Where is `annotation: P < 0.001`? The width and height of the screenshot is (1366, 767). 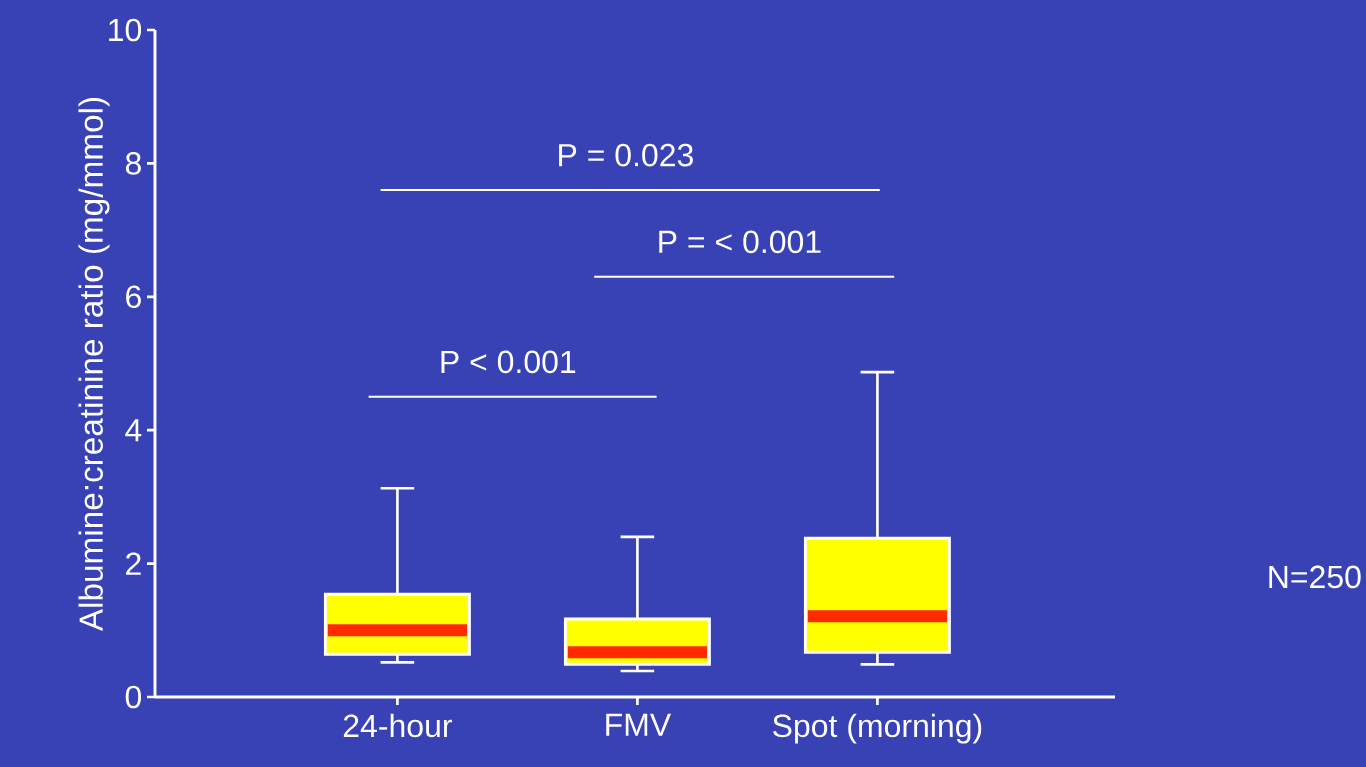
annotation: P < 0.001 is located at coordinates (508, 362).